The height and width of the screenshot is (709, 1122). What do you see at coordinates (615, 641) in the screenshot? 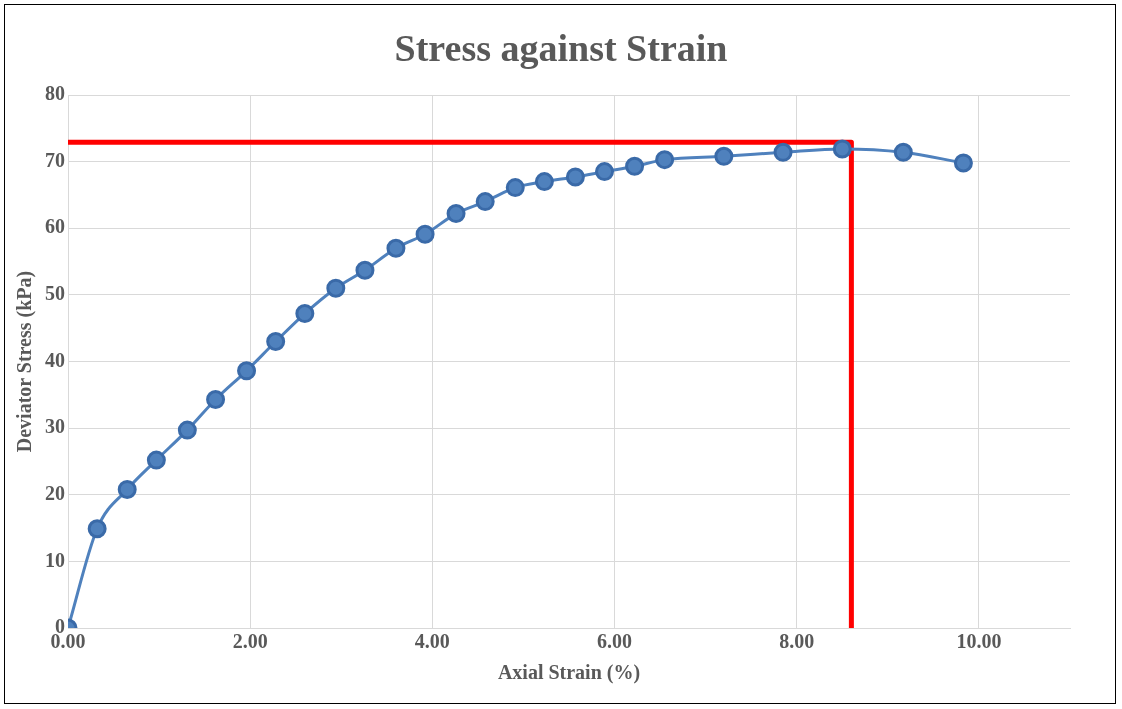
I see `x-tick-label: 6.00` at bounding box center [615, 641].